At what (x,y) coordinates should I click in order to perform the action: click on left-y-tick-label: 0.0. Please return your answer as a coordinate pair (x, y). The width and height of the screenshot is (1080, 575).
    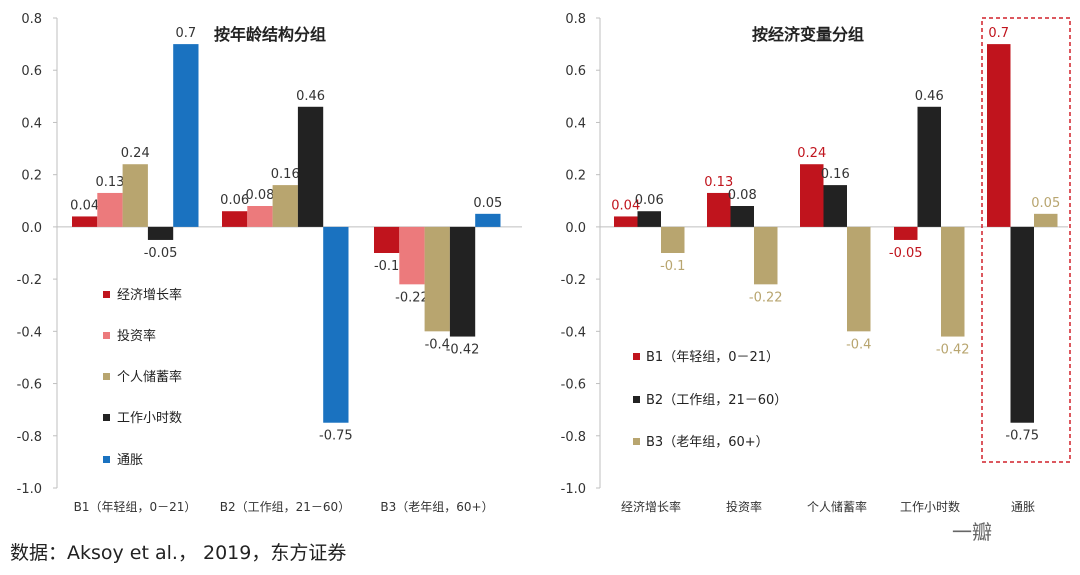
    Looking at the image, I should click on (31, 228).